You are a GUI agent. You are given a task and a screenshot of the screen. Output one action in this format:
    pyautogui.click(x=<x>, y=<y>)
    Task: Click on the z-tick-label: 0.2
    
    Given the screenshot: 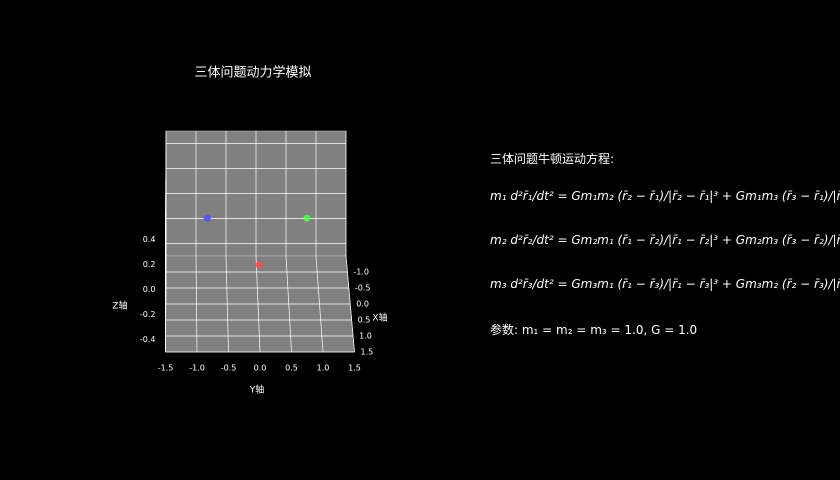 What is the action you would take?
    pyautogui.click(x=149, y=264)
    